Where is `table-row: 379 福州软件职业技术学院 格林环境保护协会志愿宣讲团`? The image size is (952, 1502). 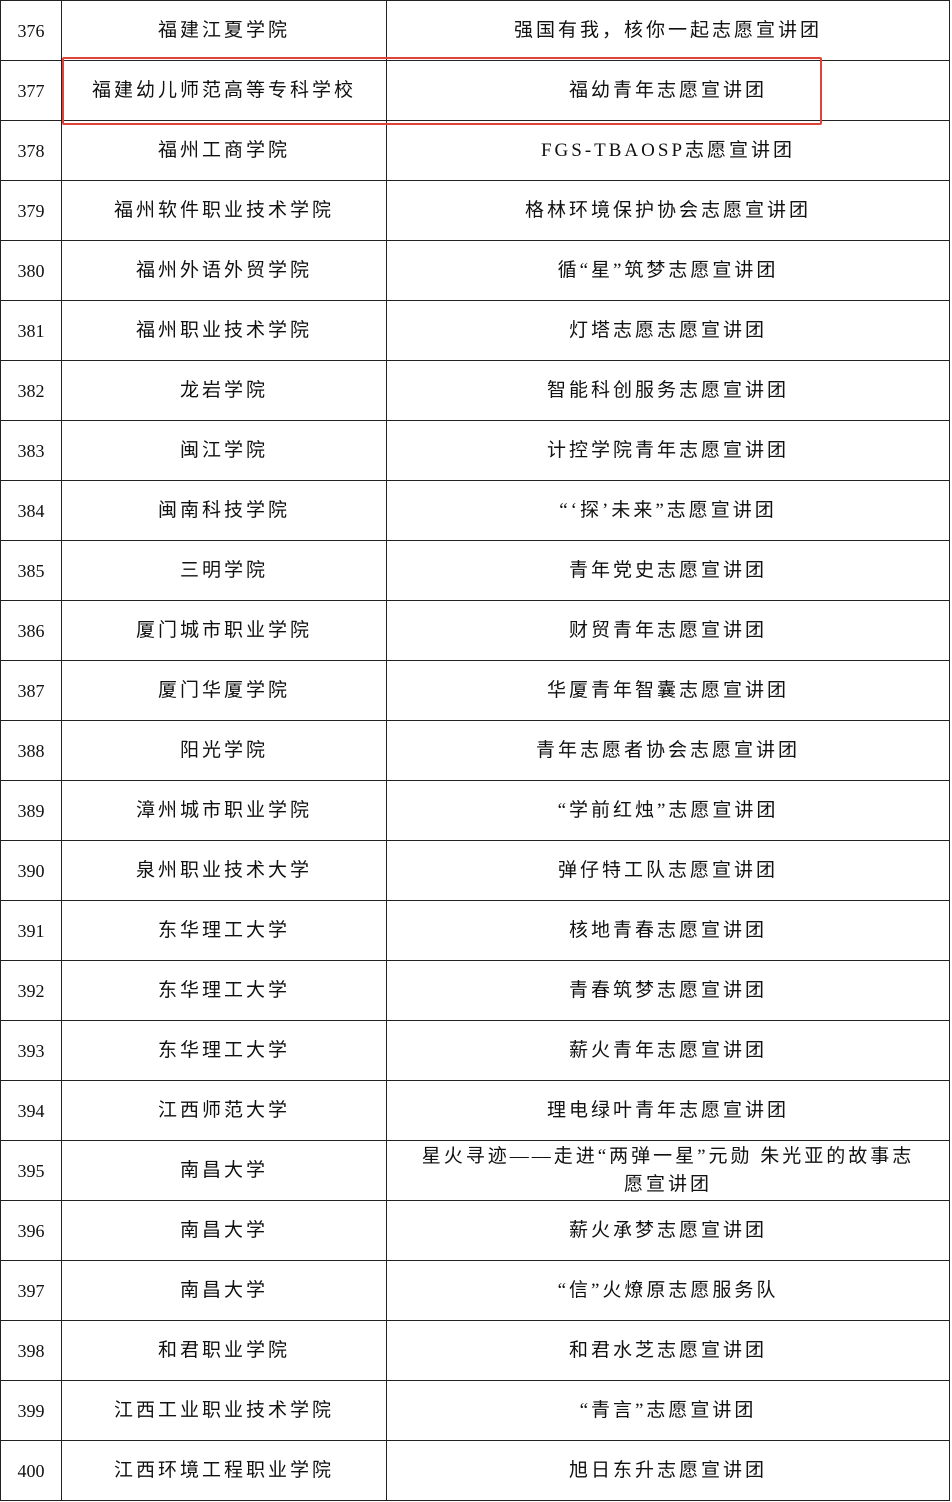 table-row: 379 福州软件职业技术学院 格林环境保护协会志愿宣讲团 is located at coordinates (475, 210).